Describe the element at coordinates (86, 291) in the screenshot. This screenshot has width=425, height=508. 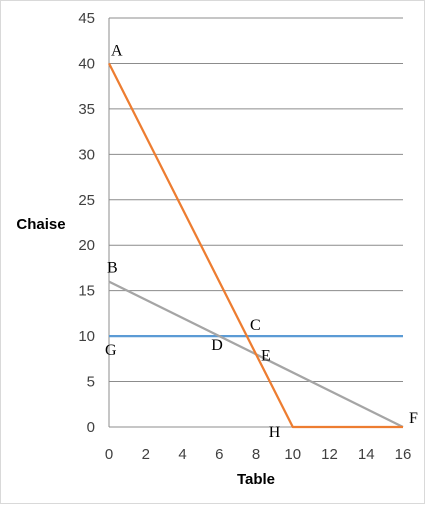
I see `y-tick-label: 15` at that location.